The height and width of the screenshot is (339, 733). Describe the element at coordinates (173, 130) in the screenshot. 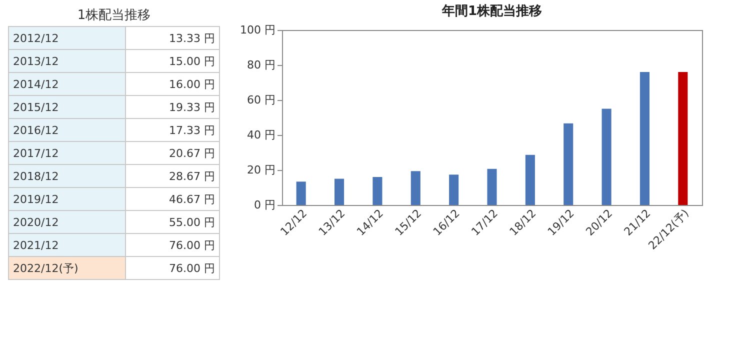

I see `text: 17.33 円` at that location.